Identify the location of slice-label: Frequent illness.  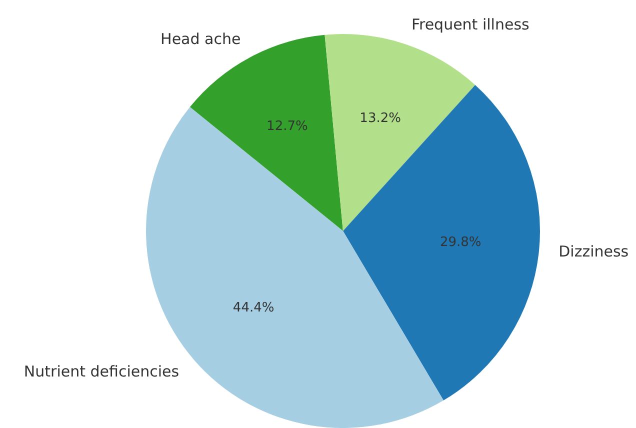
(470, 24).